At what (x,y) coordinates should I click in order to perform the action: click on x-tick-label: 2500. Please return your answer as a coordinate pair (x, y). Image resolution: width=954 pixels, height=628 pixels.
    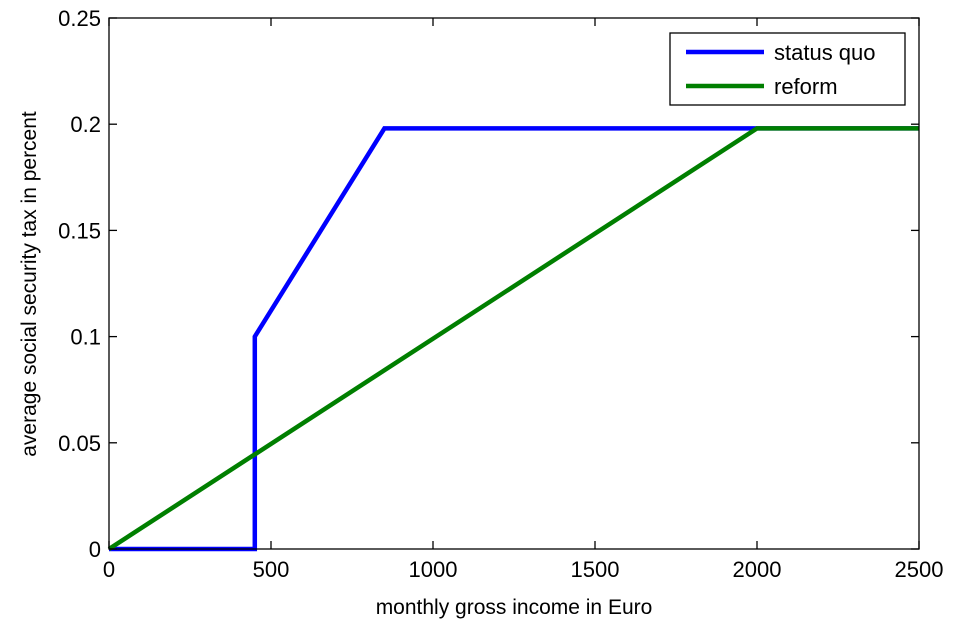
    Looking at the image, I should click on (919, 569).